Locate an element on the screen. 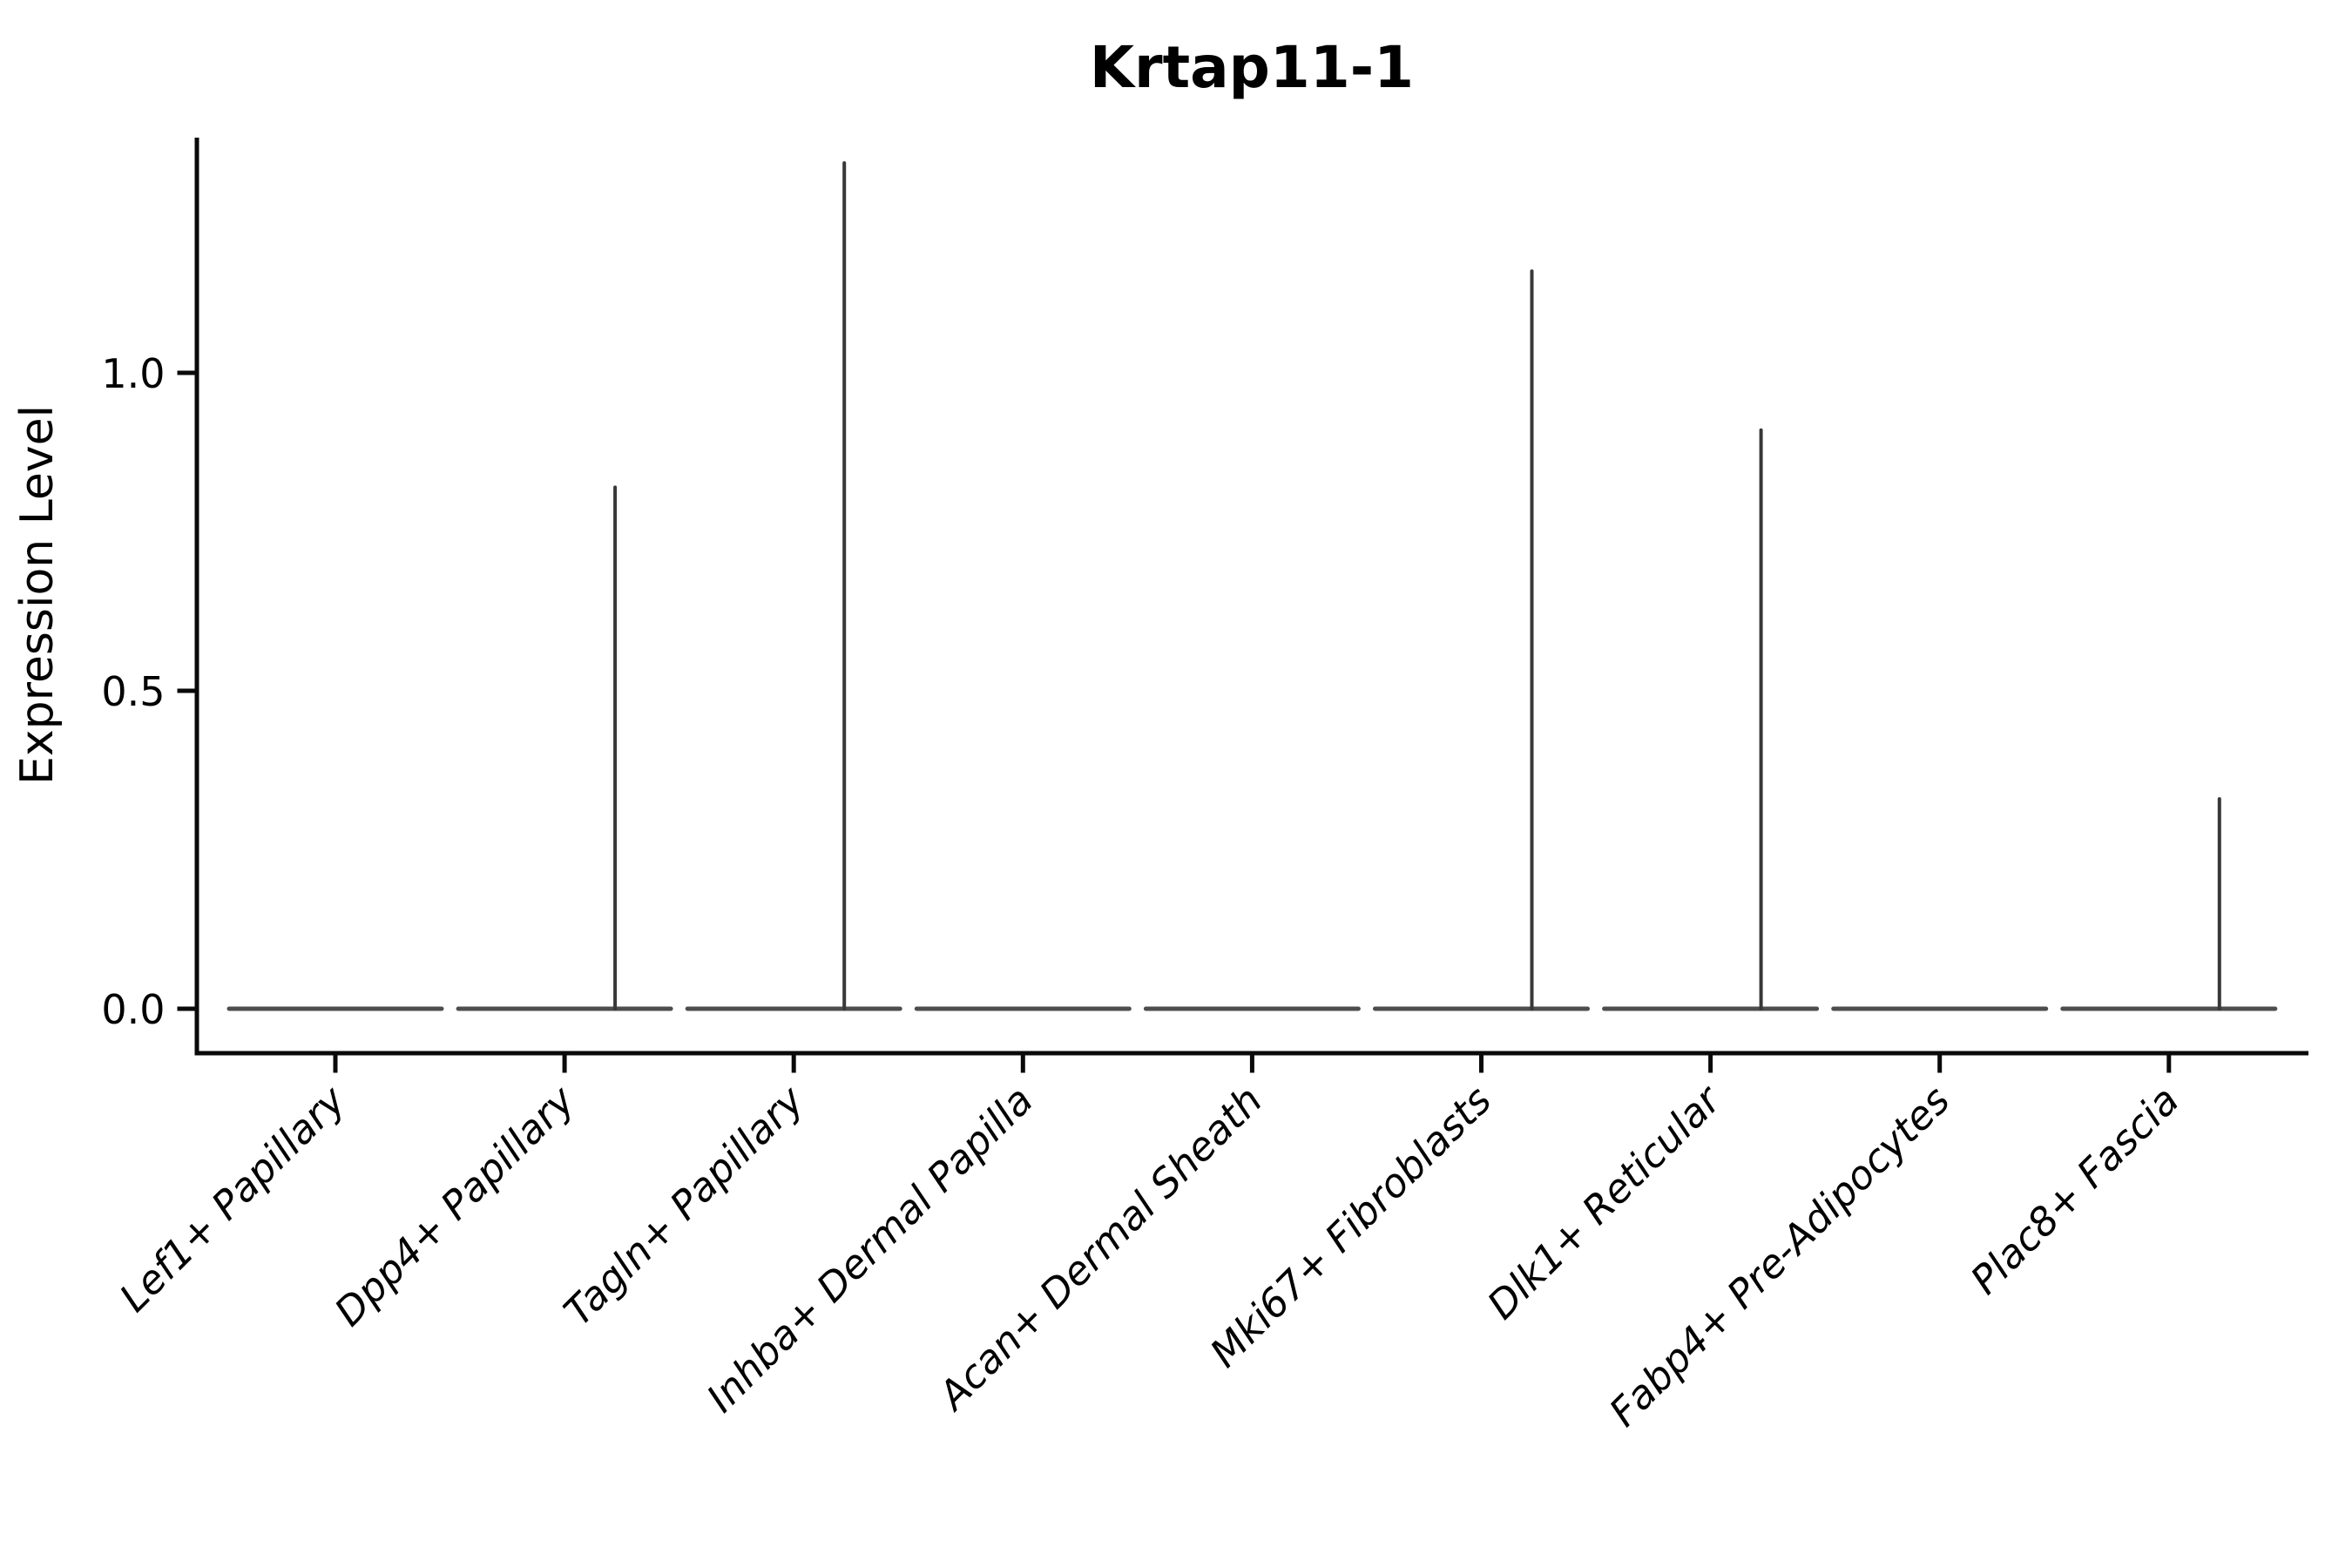  x-tick-label: Dpp4+ Papillary is located at coordinates (455, 1205).